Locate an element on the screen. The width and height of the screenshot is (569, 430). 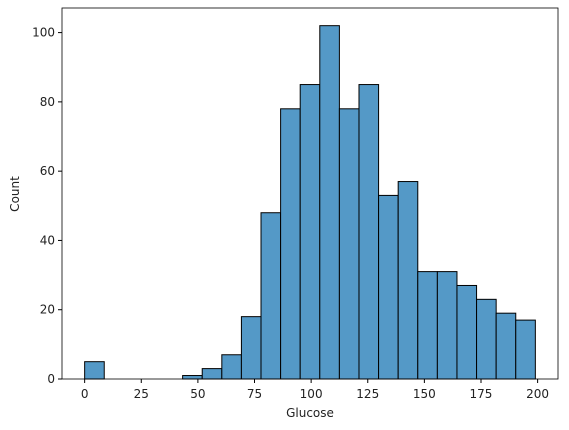
y-tick-label: 60 is located at coordinates (47, 171).